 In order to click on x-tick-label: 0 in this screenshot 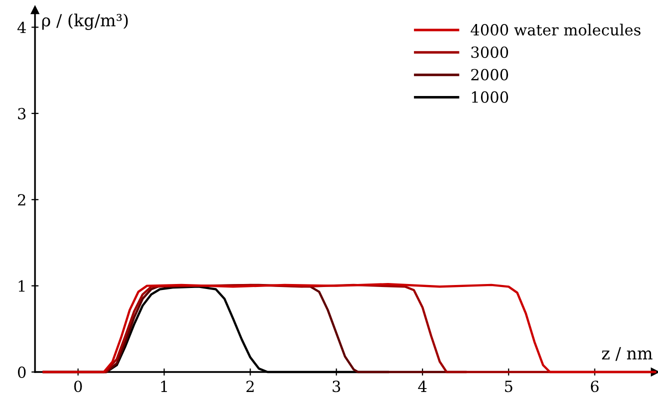, I will do `click(78, 386)`.